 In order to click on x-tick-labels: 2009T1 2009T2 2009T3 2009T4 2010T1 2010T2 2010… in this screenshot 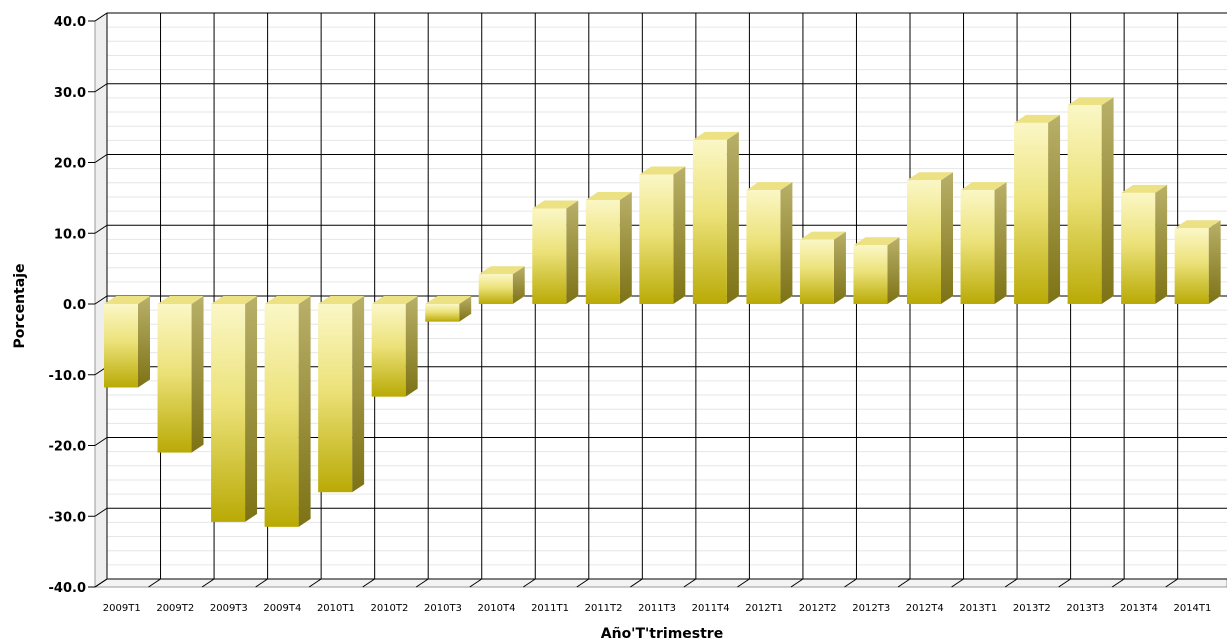, I will do `click(657, 608)`.